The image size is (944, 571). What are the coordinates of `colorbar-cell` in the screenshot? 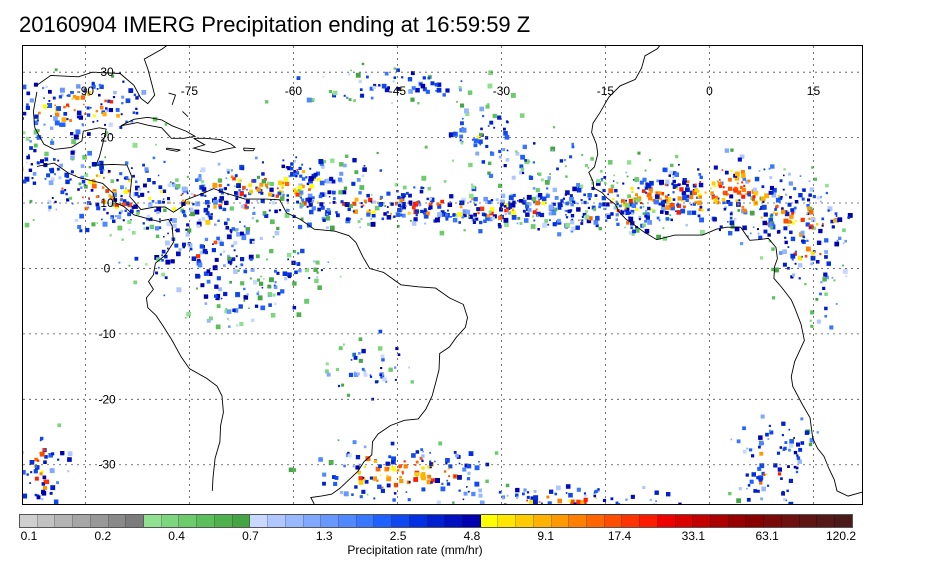 It's located at (29, 521).